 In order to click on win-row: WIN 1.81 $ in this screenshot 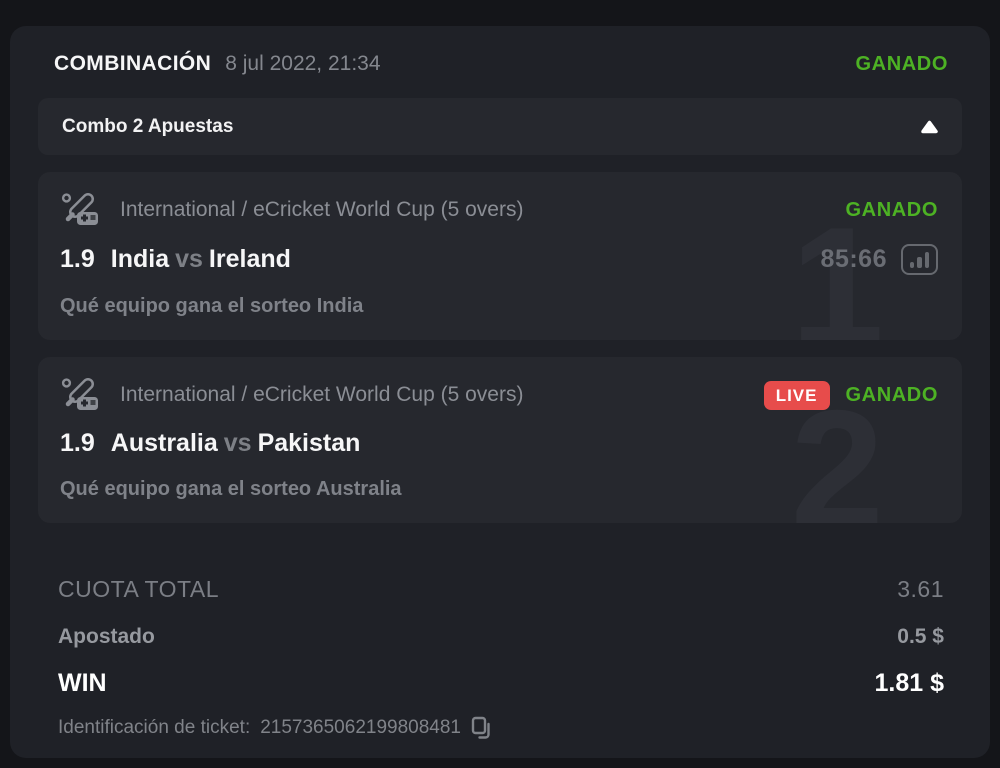, I will do `click(501, 683)`.